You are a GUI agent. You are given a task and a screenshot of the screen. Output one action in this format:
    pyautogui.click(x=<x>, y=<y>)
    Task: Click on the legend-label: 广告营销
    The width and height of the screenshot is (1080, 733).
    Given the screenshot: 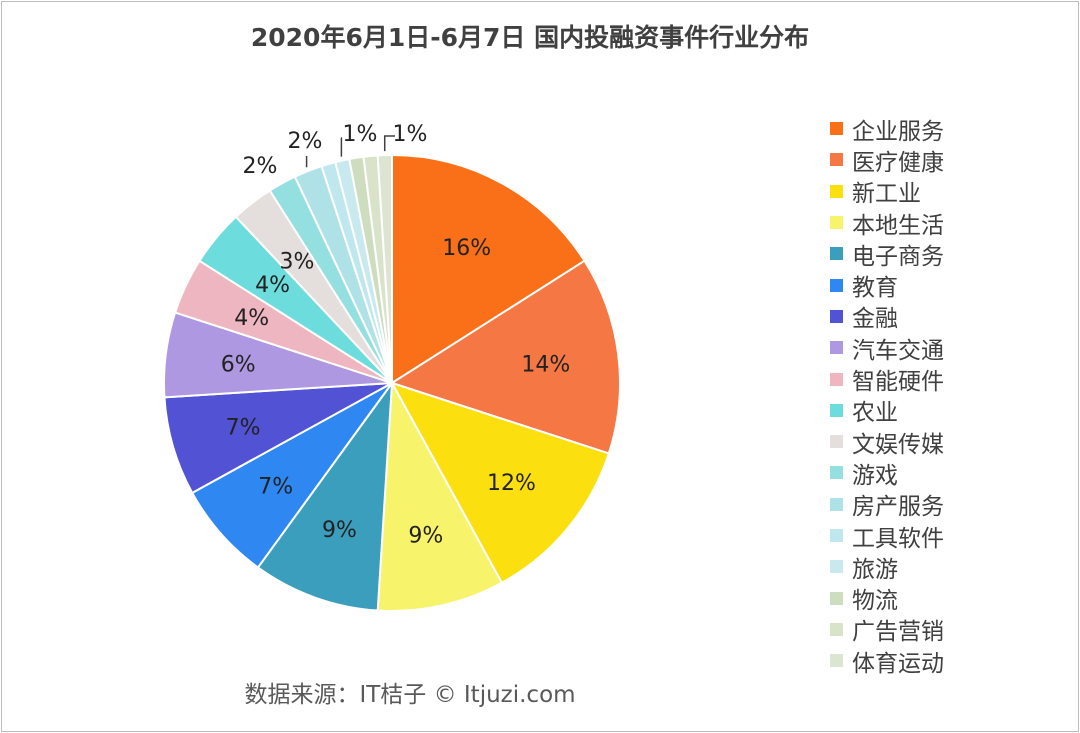 What is the action you would take?
    pyautogui.click(x=898, y=632)
    